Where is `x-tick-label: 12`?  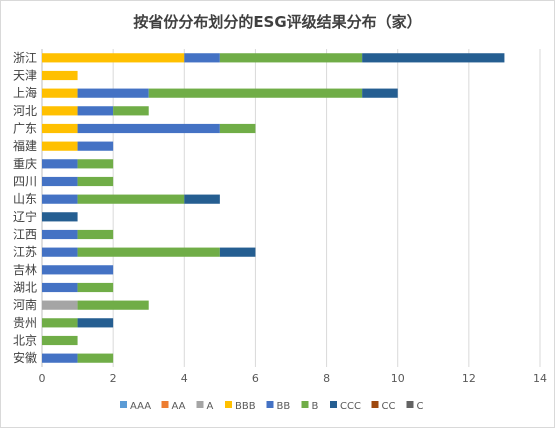 x-tick-label: 12 is located at coordinates (469, 378).